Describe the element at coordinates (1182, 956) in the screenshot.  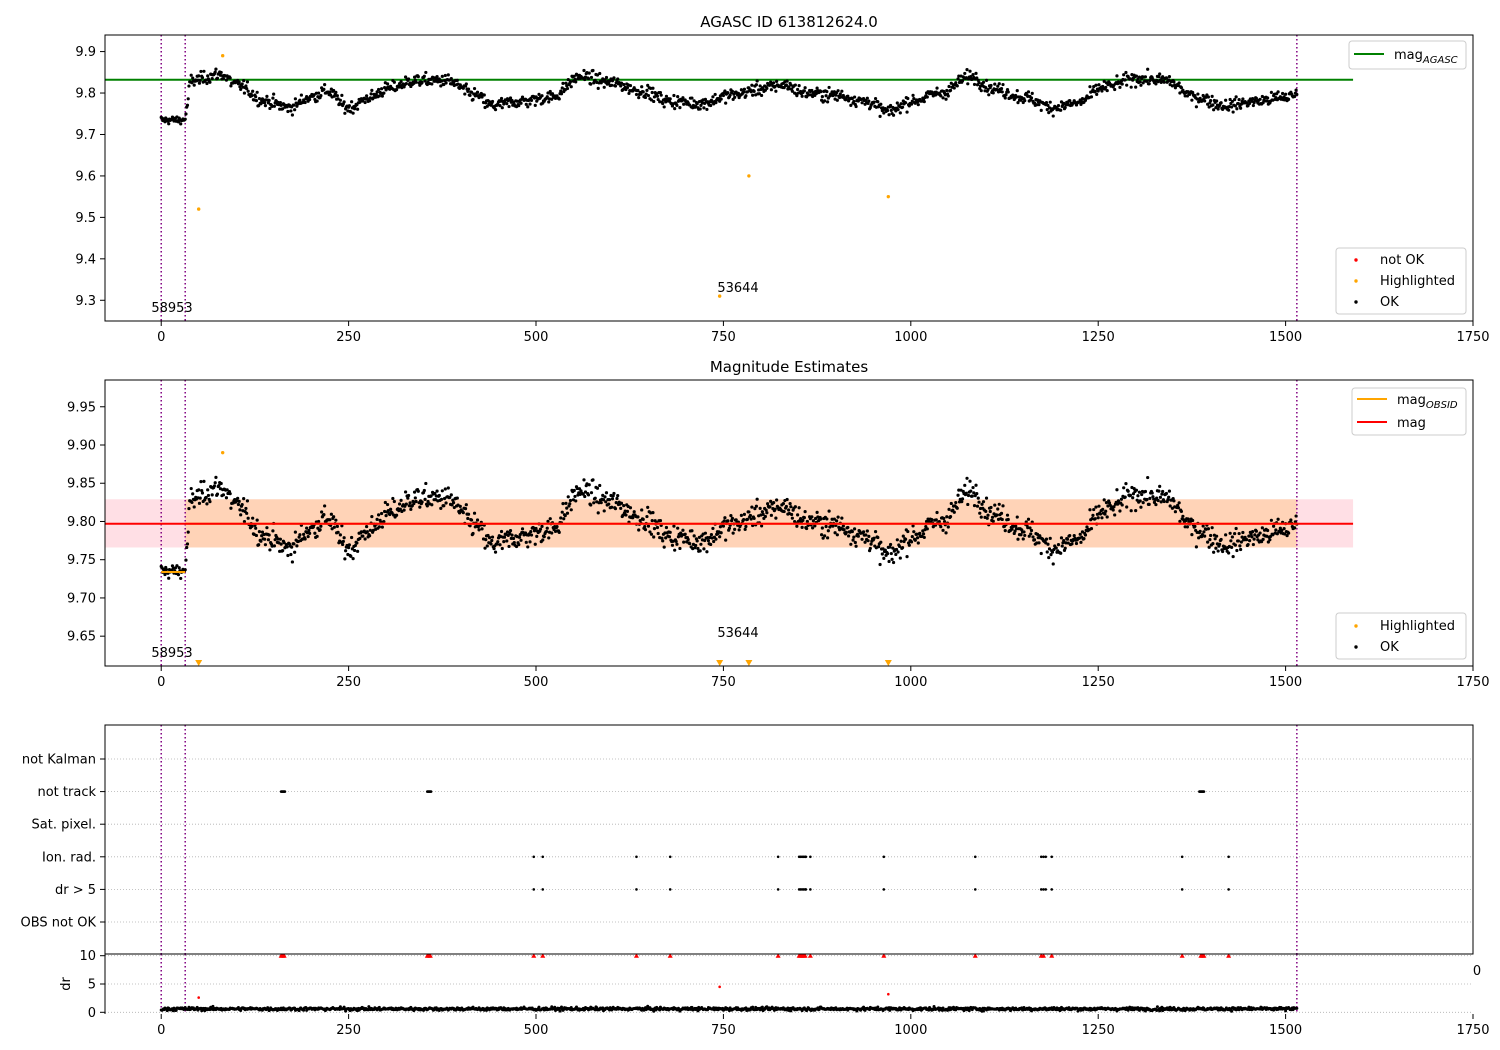
I see `clipped-marker` at that location.